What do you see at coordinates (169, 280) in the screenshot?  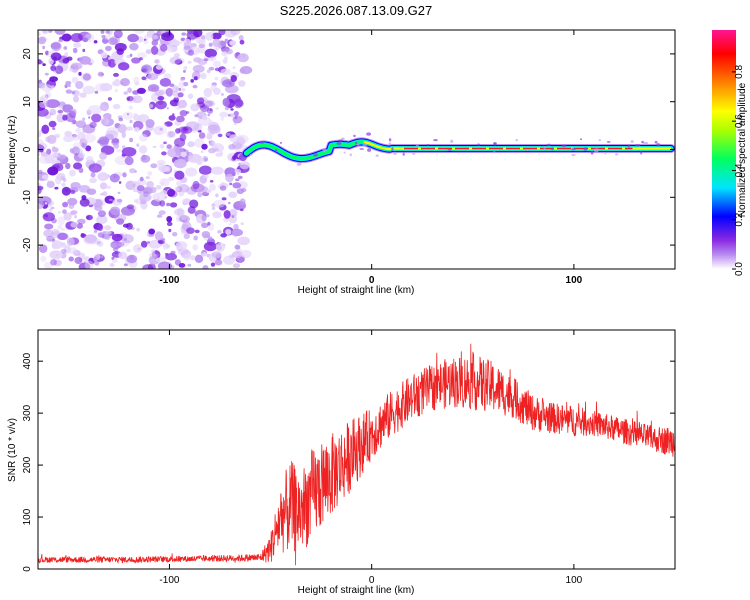 I see `x-tick-label: -100` at bounding box center [169, 280].